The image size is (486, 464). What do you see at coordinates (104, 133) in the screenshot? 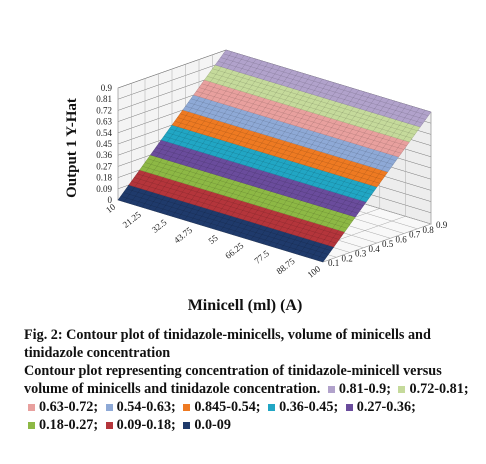
I see `z-tick-label: 0.54` at bounding box center [104, 133].